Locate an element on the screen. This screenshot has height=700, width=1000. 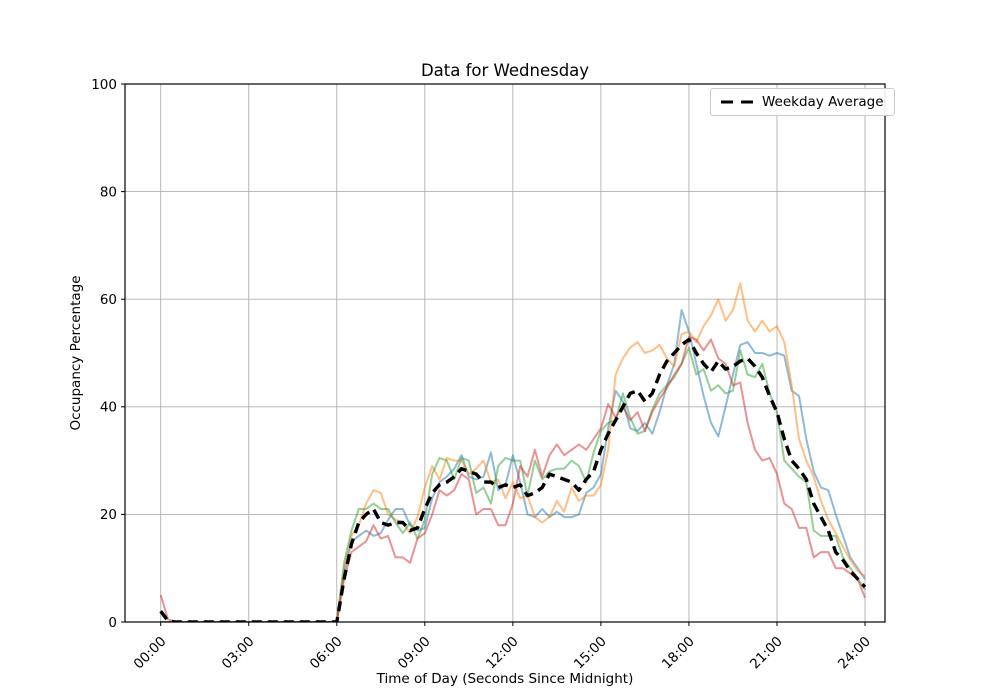
x-tick-label: 03:00 is located at coordinates (238, 653).